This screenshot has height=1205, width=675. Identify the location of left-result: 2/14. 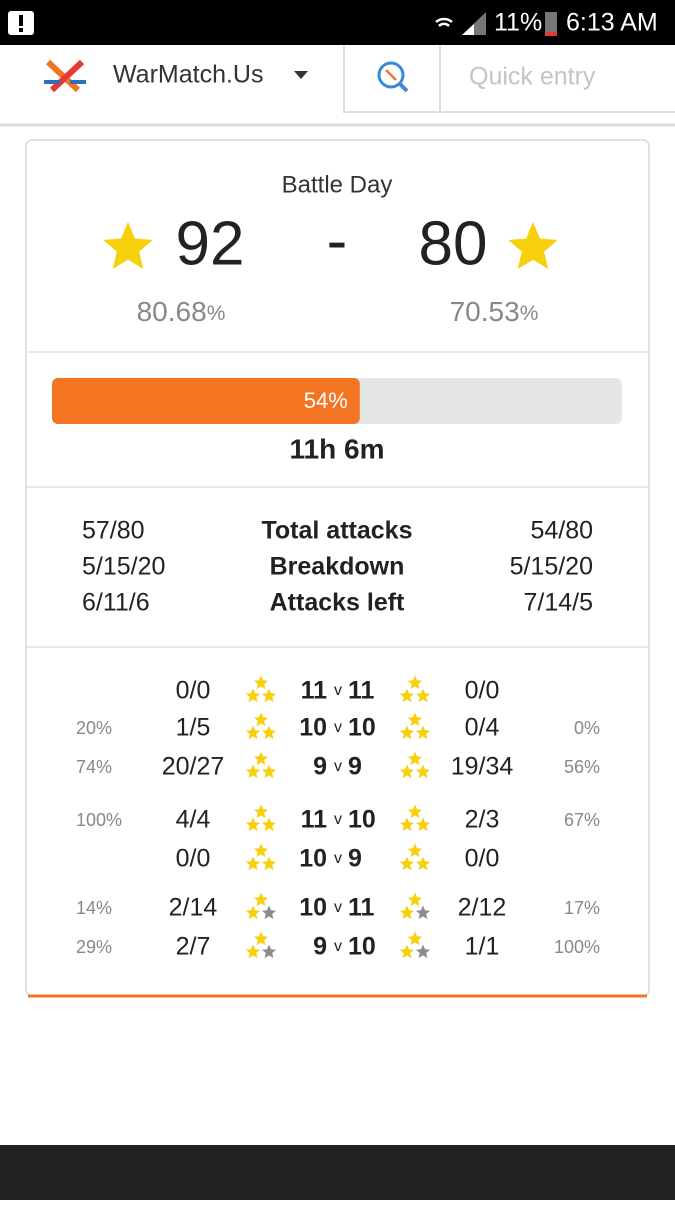
(193, 908).